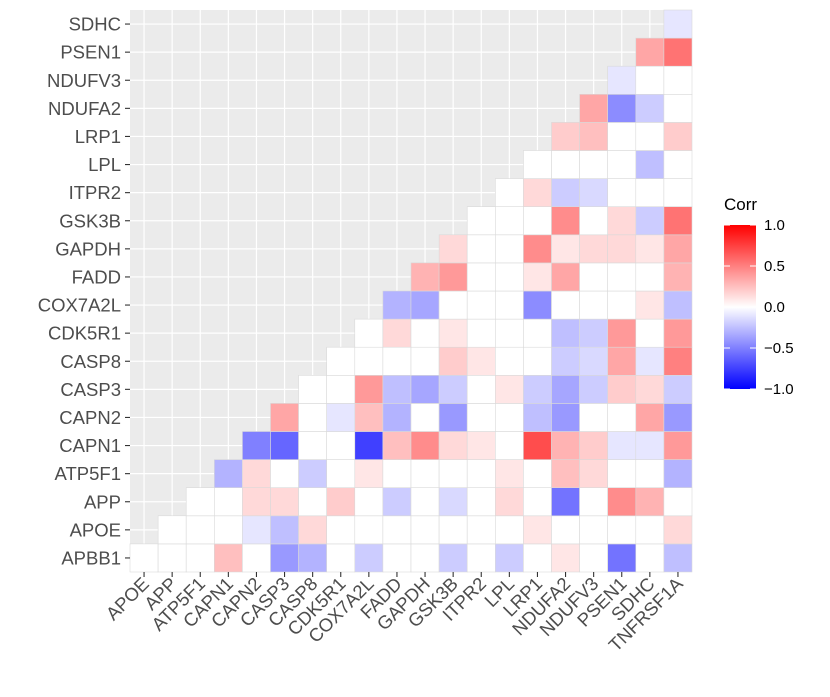  What do you see at coordinates (425, 361) in the screenshot?
I see `heatmap-cell-GAPDH-CASP8` at bounding box center [425, 361].